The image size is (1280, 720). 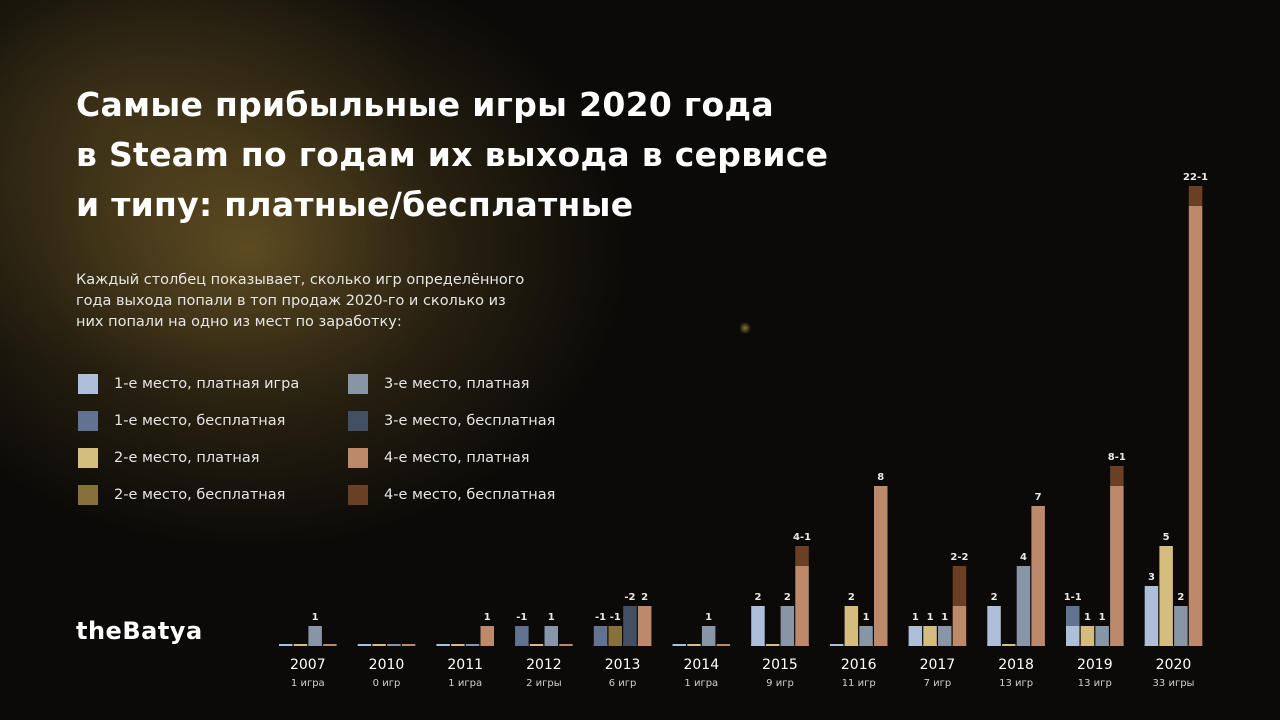 I want to click on x-sub-label: 11 игр, so click(x=859, y=683).